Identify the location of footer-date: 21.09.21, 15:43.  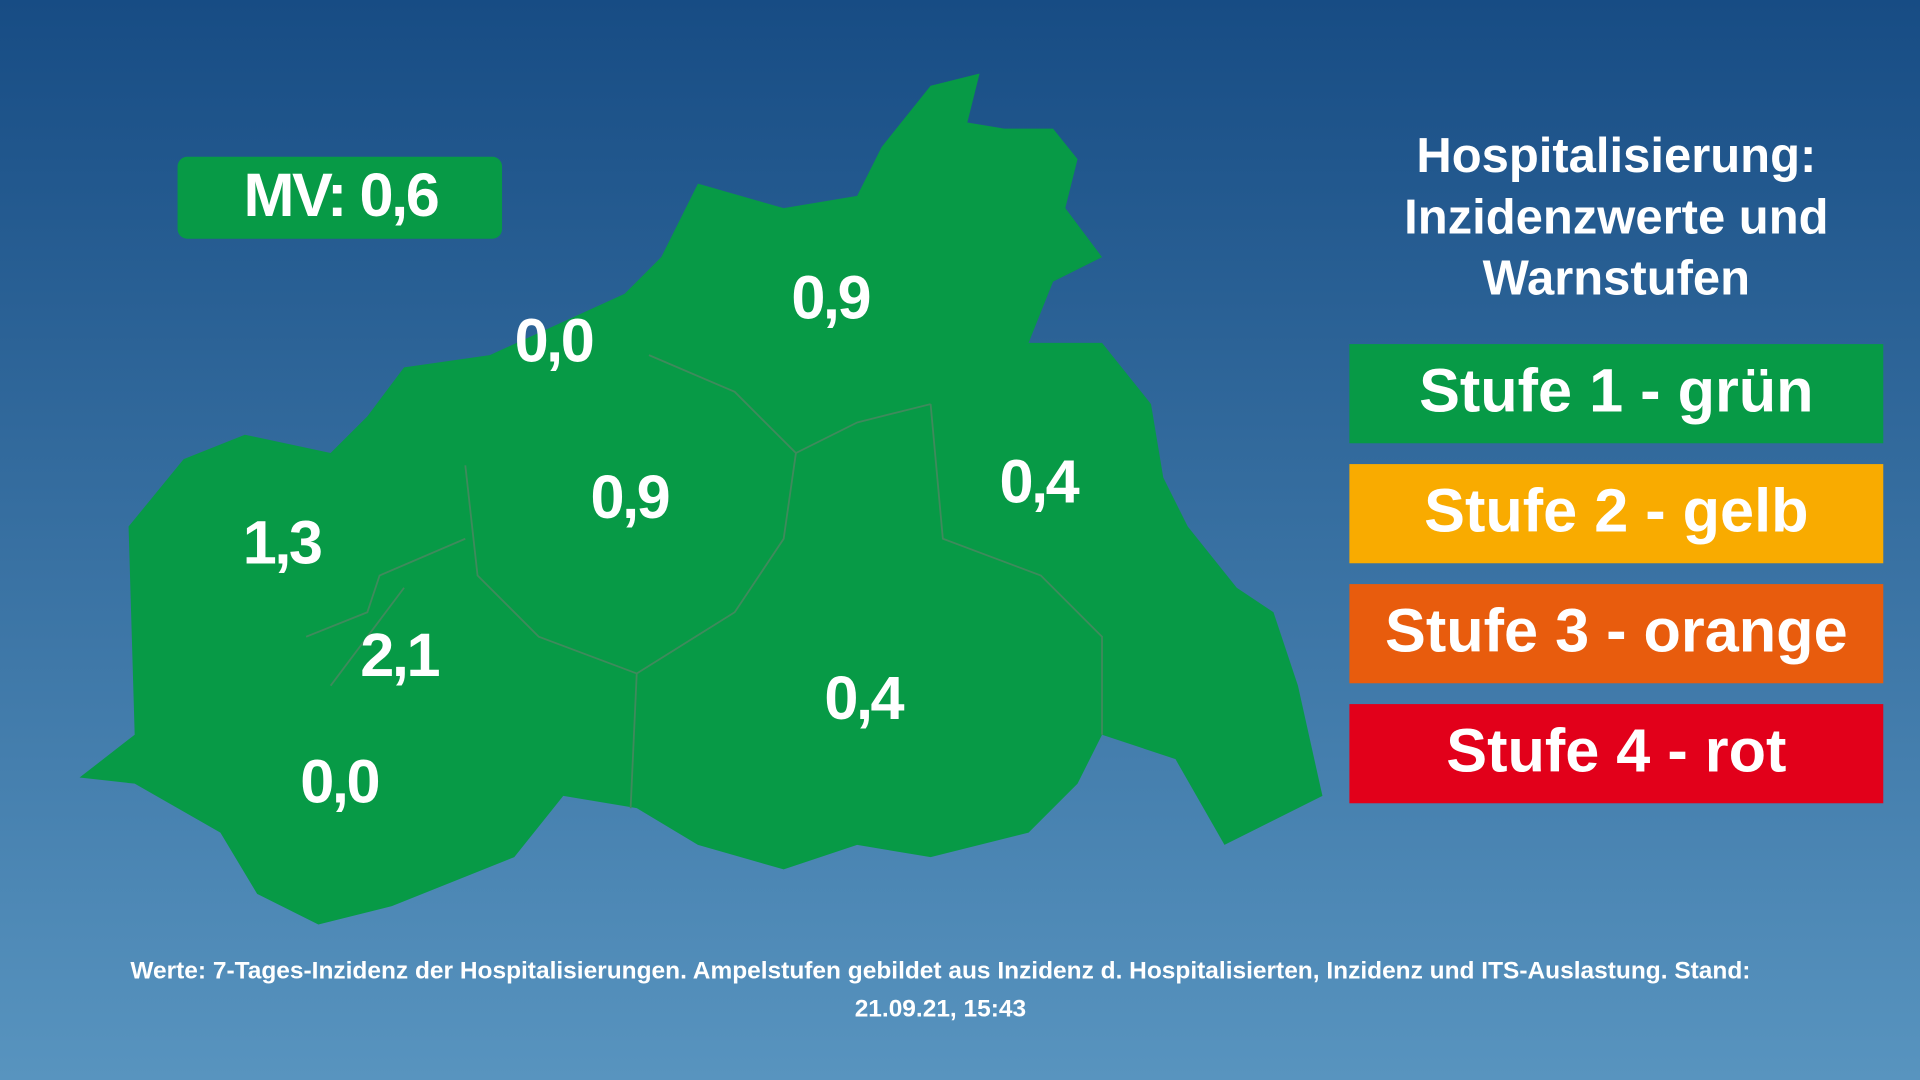
(940, 1009).